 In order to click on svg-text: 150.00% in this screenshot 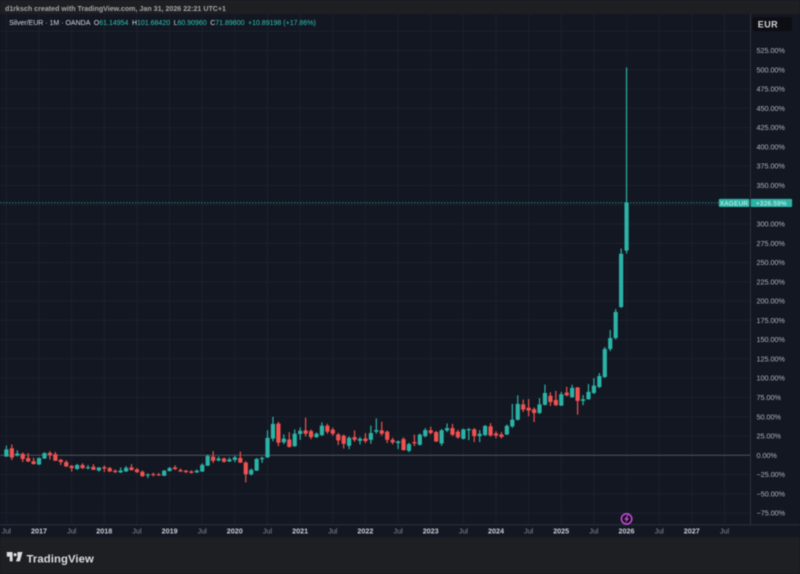, I will do `click(771, 339)`.